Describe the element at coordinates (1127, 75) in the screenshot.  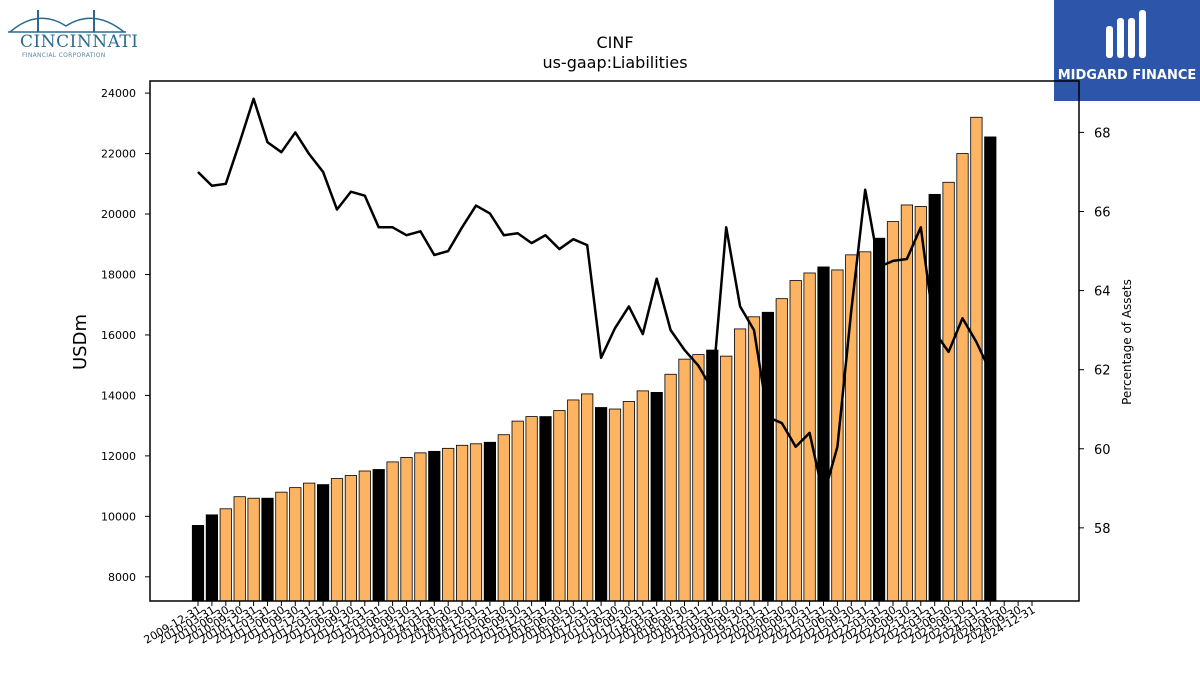
I see `midgard-wordmark: MIDGARD FINANCE` at that location.